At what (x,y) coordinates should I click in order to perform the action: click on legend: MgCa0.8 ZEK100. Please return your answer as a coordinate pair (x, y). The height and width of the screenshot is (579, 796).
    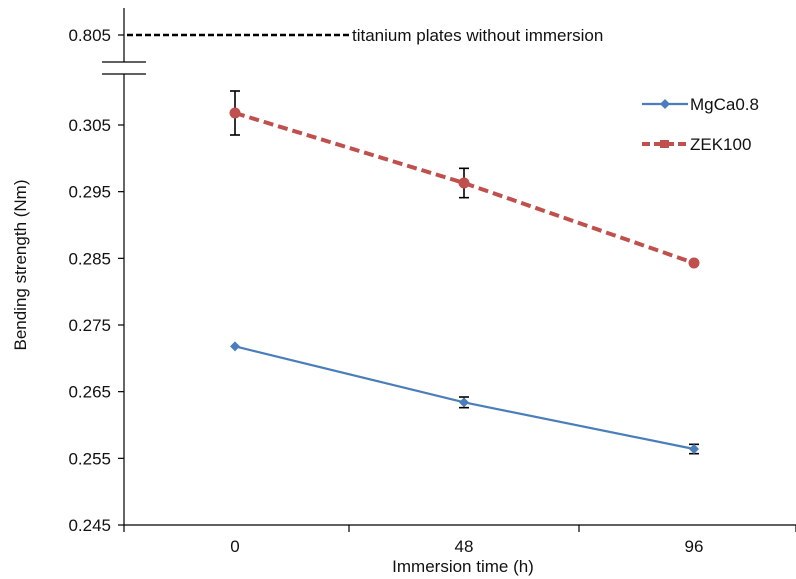
    Looking at the image, I should click on (700, 124).